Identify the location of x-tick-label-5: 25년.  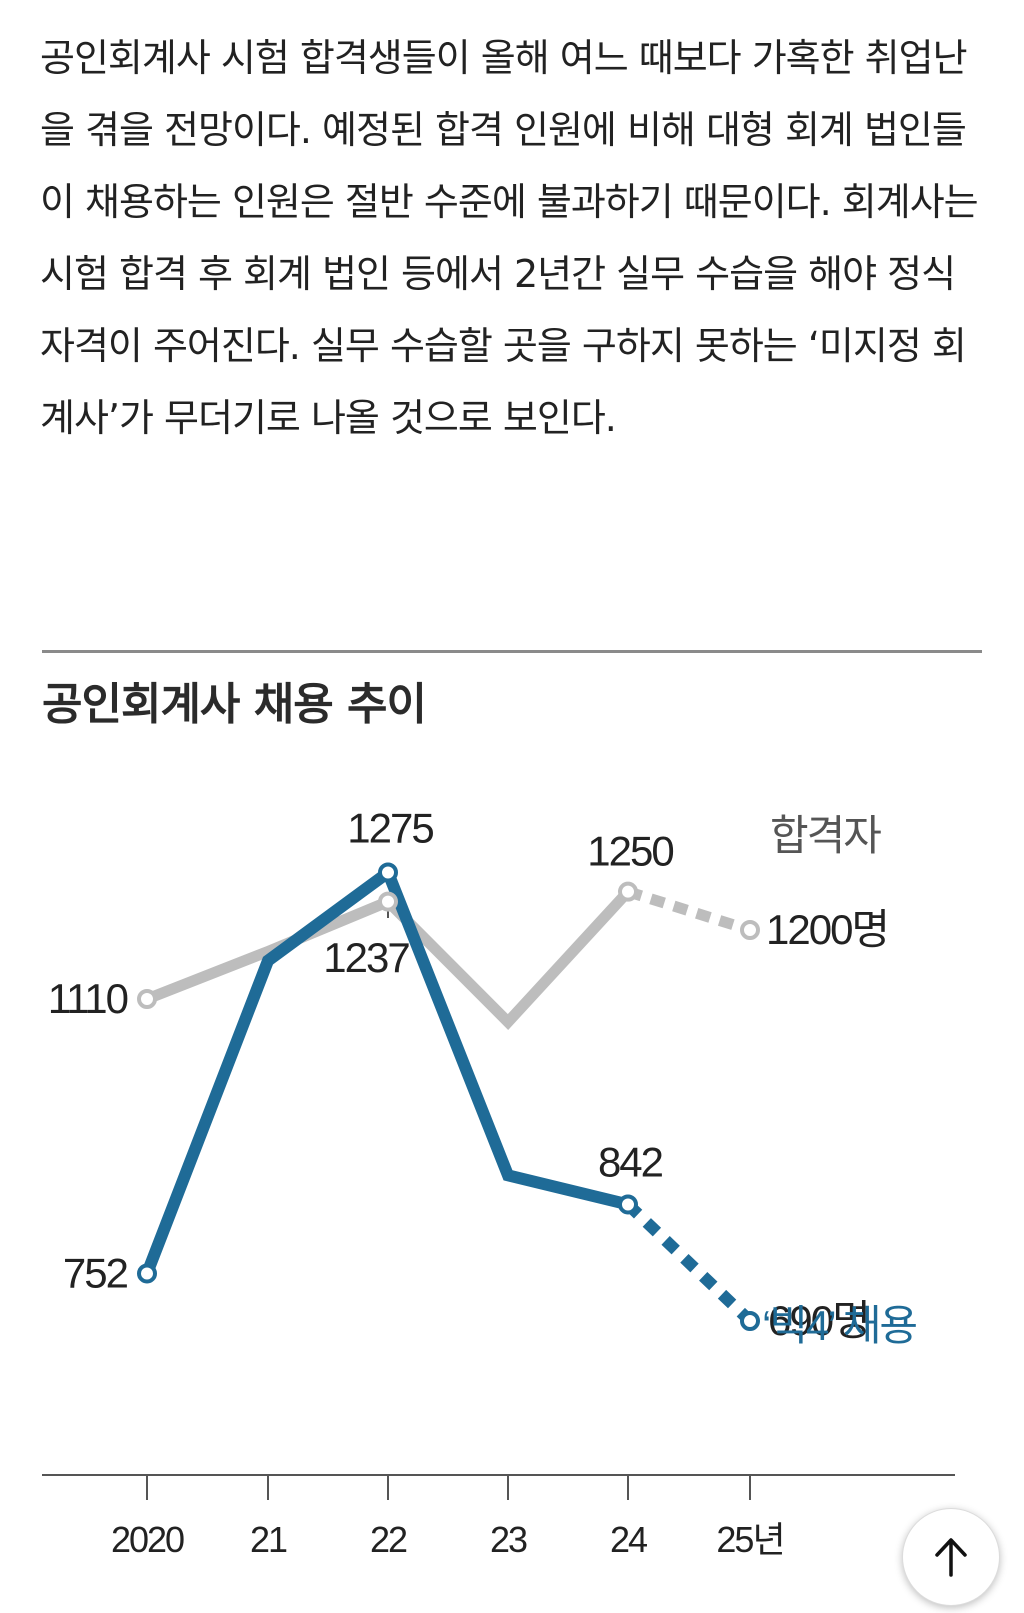
(749, 1539).